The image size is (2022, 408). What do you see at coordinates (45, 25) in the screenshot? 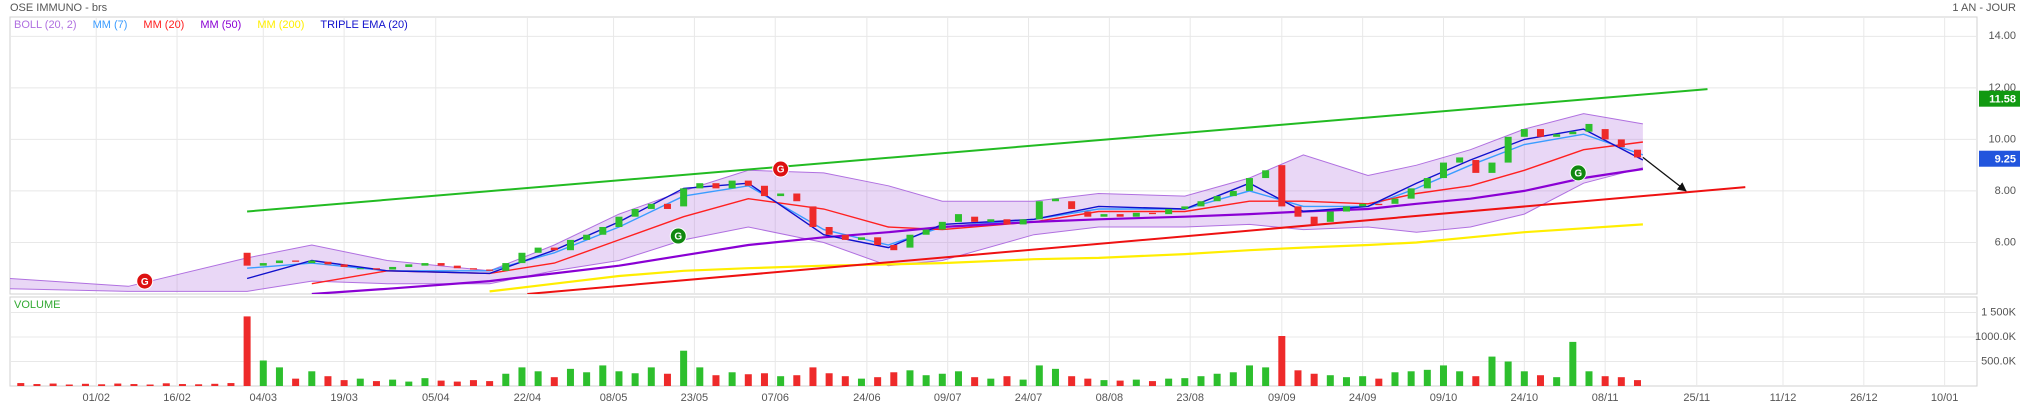
I see `legend-entry: BOLL (20, 2)` at bounding box center [45, 25].